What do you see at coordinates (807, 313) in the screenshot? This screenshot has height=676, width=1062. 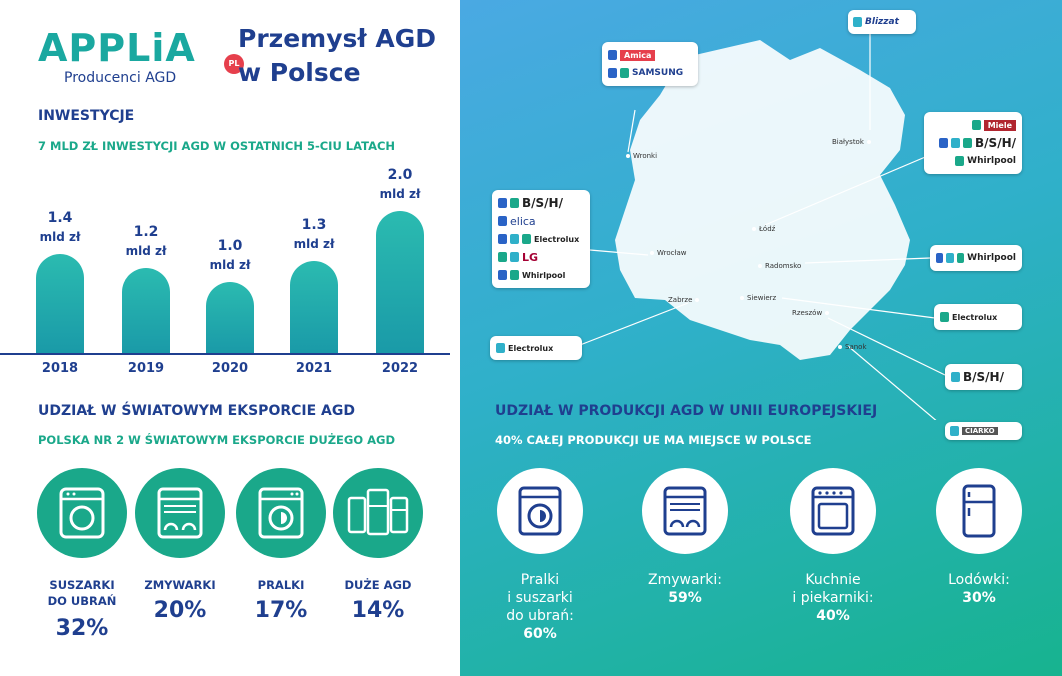 I see `city-label: Rzeszów` at bounding box center [807, 313].